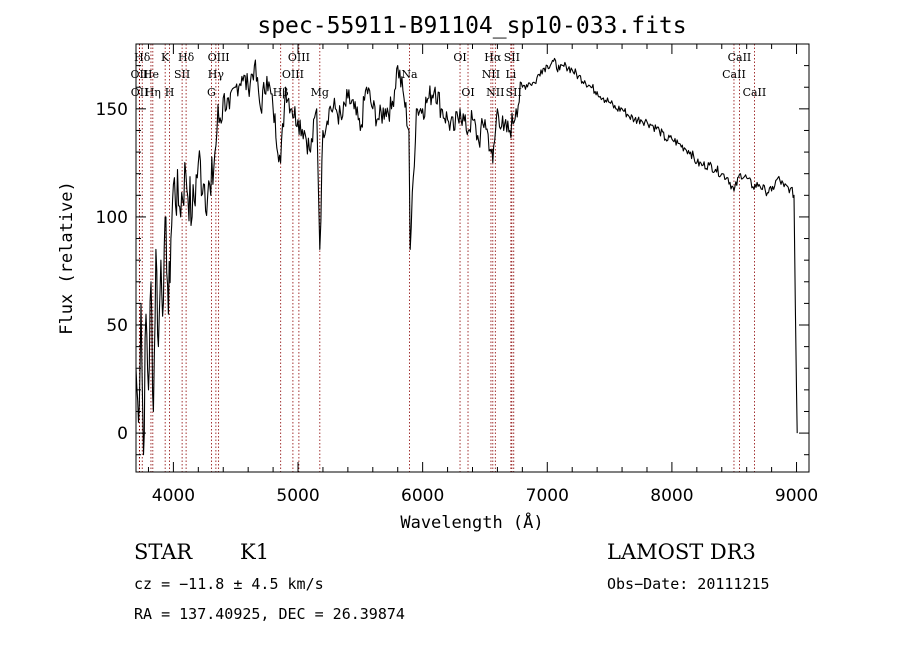 This screenshot has width=900, height=654. I want to click on line-label-li-6708: Li, so click(510, 74).